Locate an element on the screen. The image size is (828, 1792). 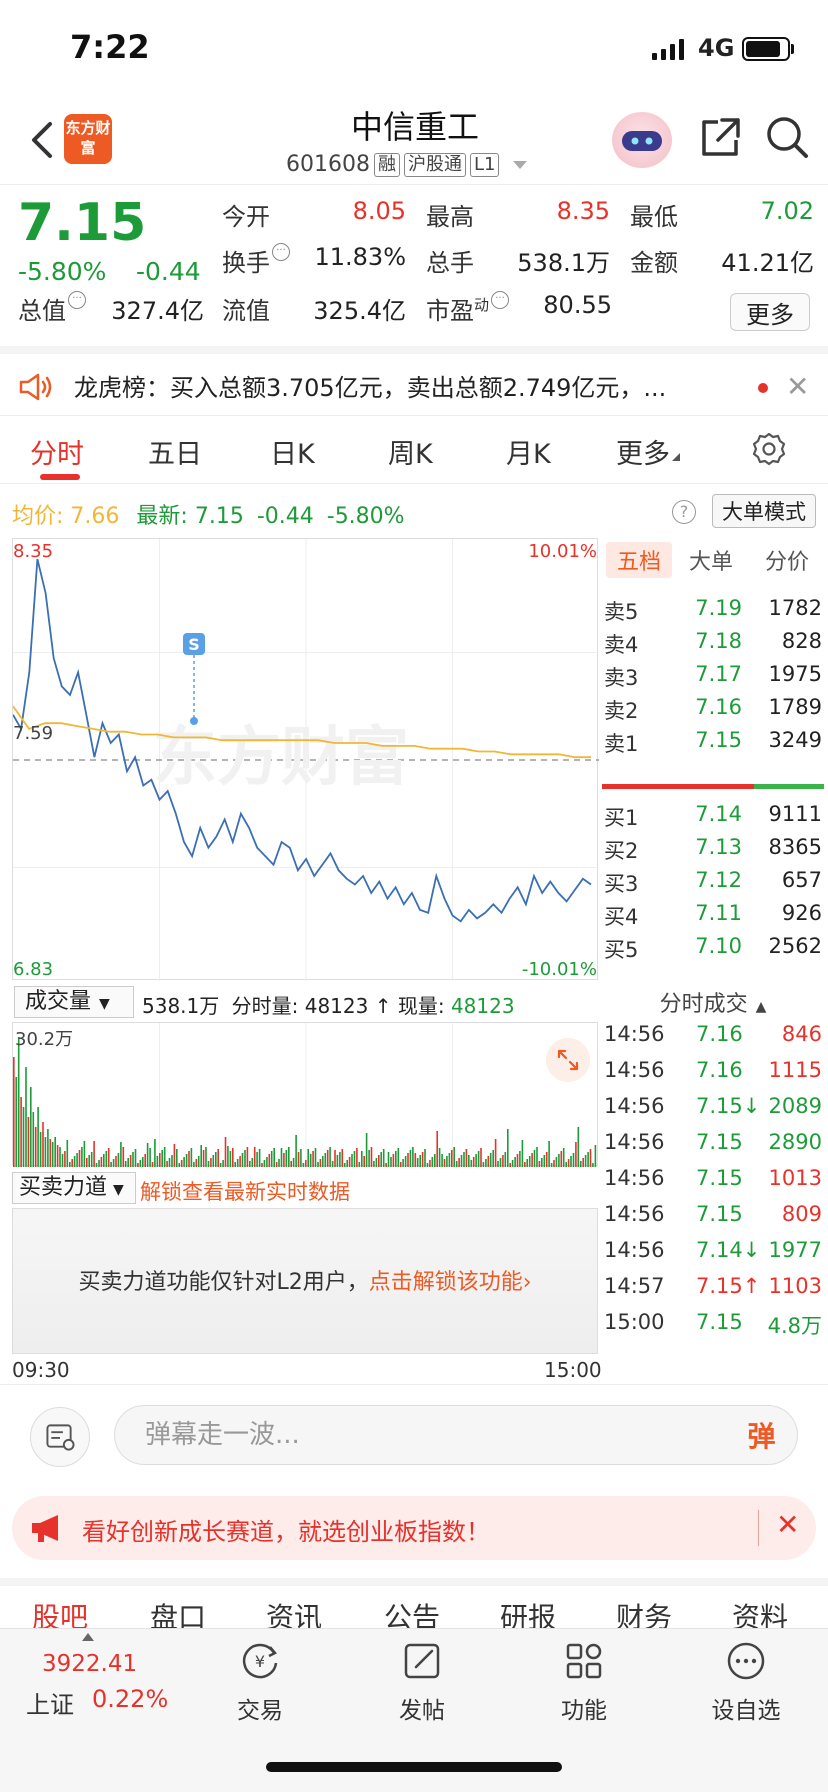
trade-row: 15:00 7.15 4.8万 is located at coordinates (714, 1324).